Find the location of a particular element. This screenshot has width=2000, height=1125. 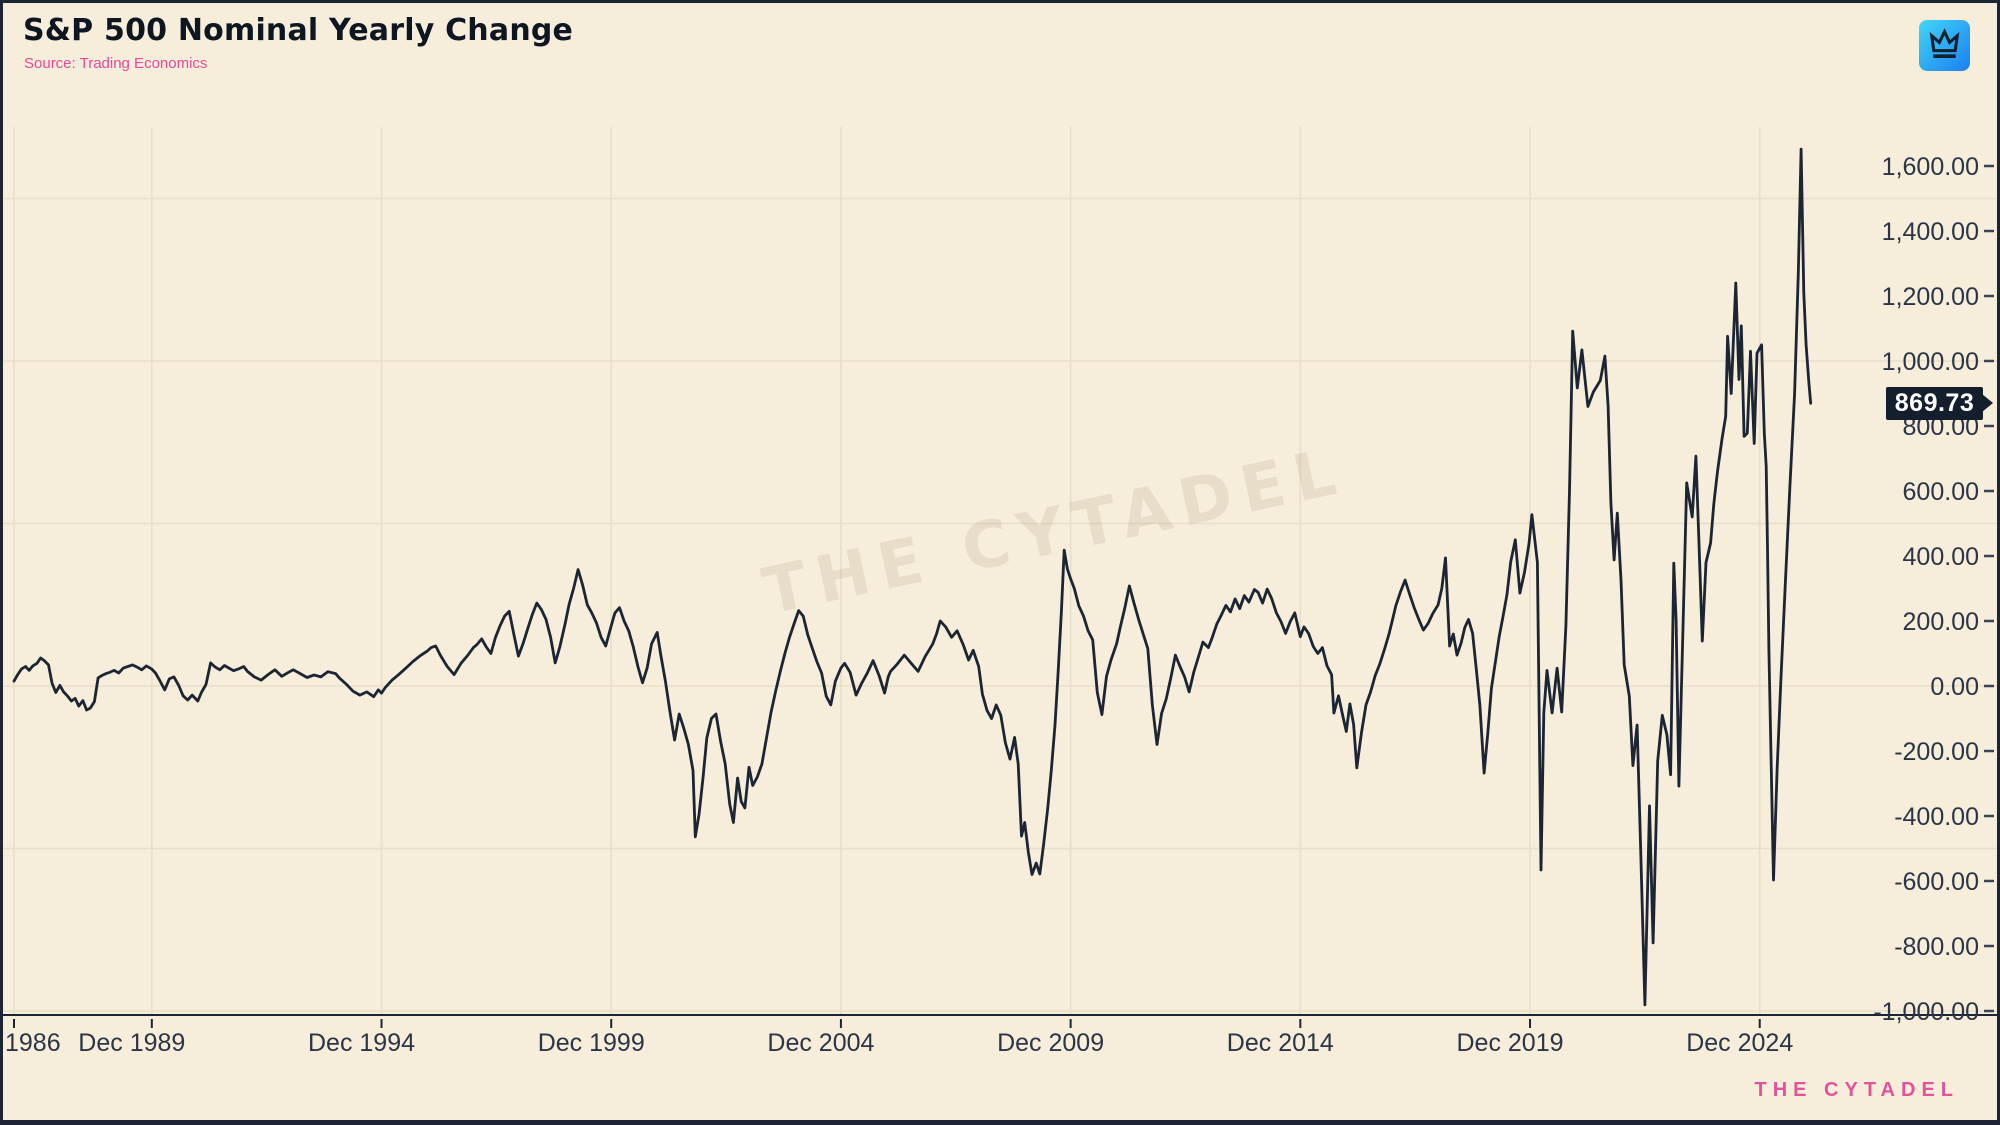

y-axis-label: 400.00 is located at coordinates (1941, 557).